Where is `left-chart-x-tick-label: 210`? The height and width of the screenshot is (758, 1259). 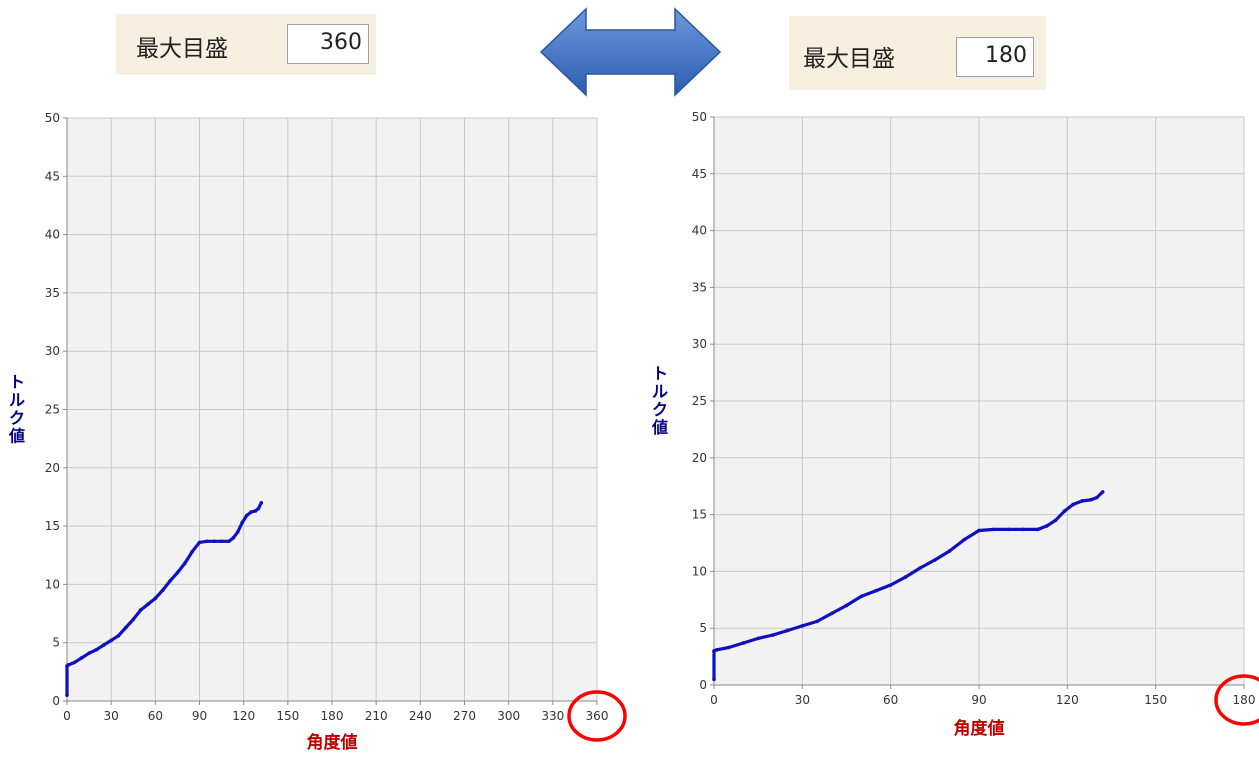 left-chart-x-tick-label: 210 is located at coordinates (376, 716).